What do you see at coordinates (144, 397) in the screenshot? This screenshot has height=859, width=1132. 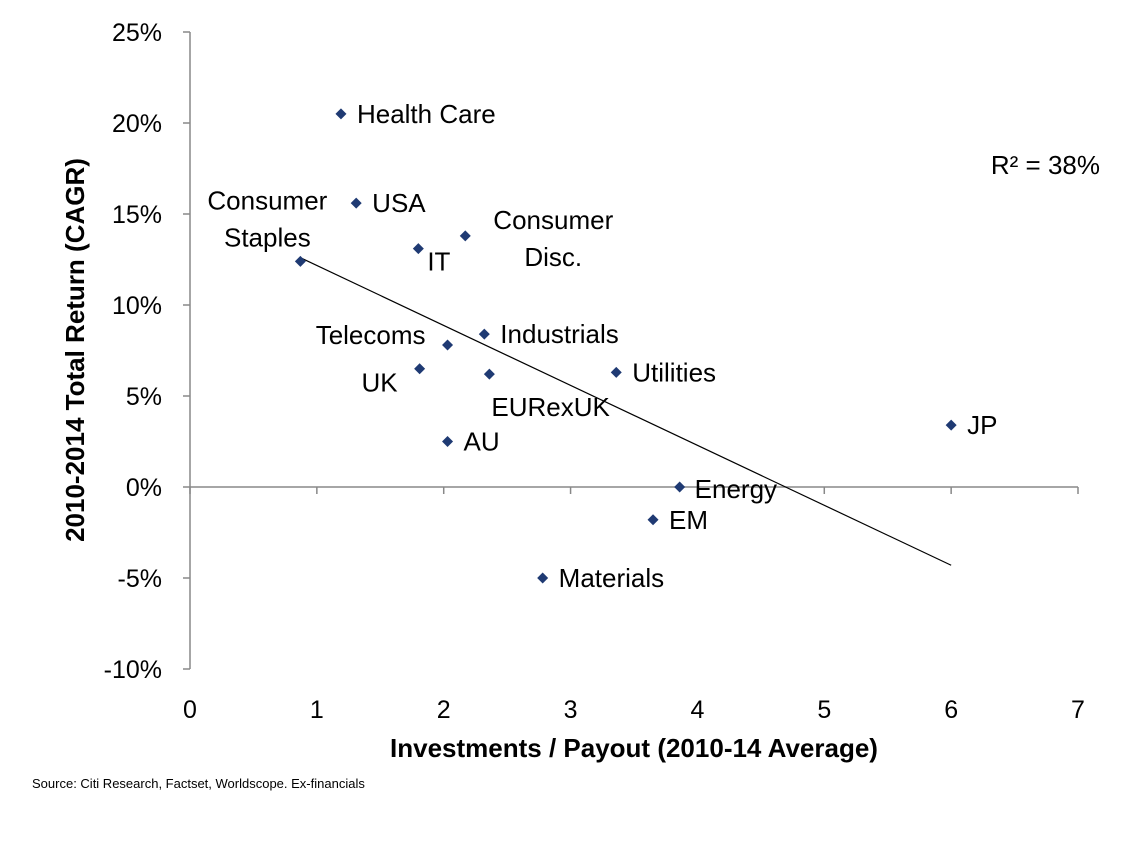 I see `y-tick-label: 5%` at bounding box center [144, 397].